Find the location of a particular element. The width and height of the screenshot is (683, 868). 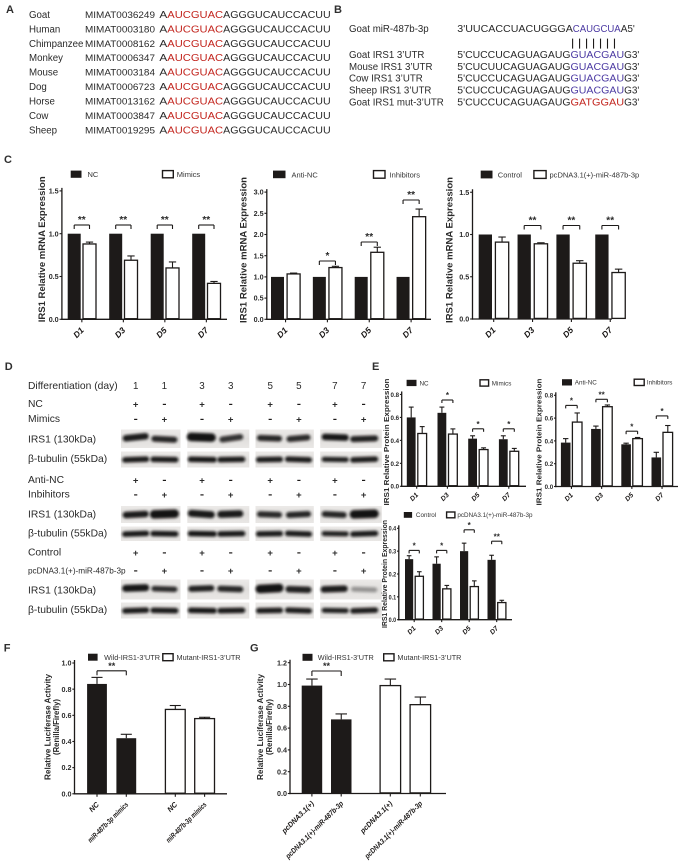

svg-text: MIMAT0019295 is located at coordinates (120, 131).